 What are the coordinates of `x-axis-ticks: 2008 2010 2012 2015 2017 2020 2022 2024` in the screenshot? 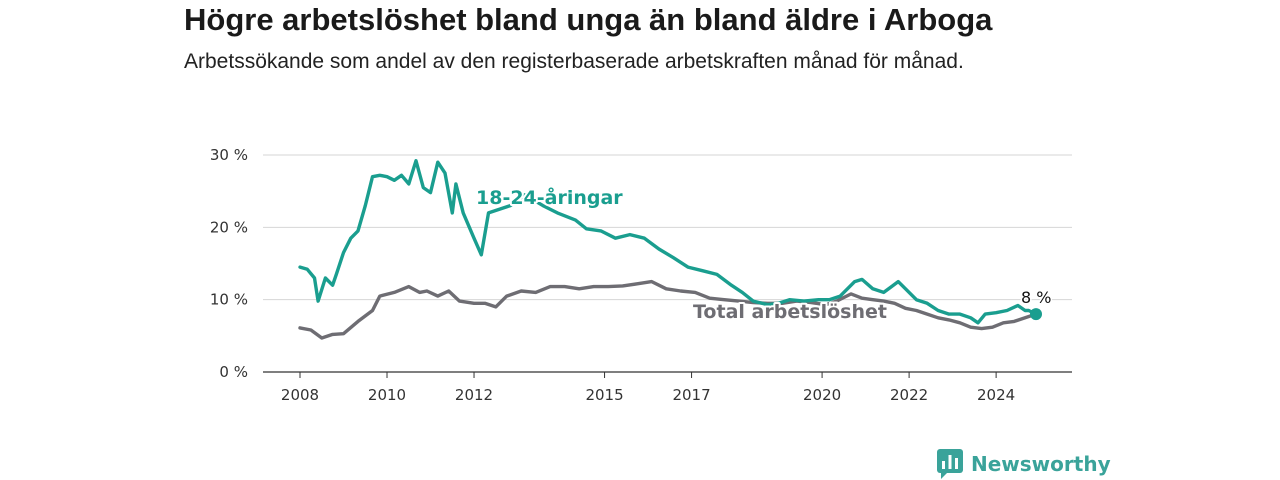 It's located at (648, 388).